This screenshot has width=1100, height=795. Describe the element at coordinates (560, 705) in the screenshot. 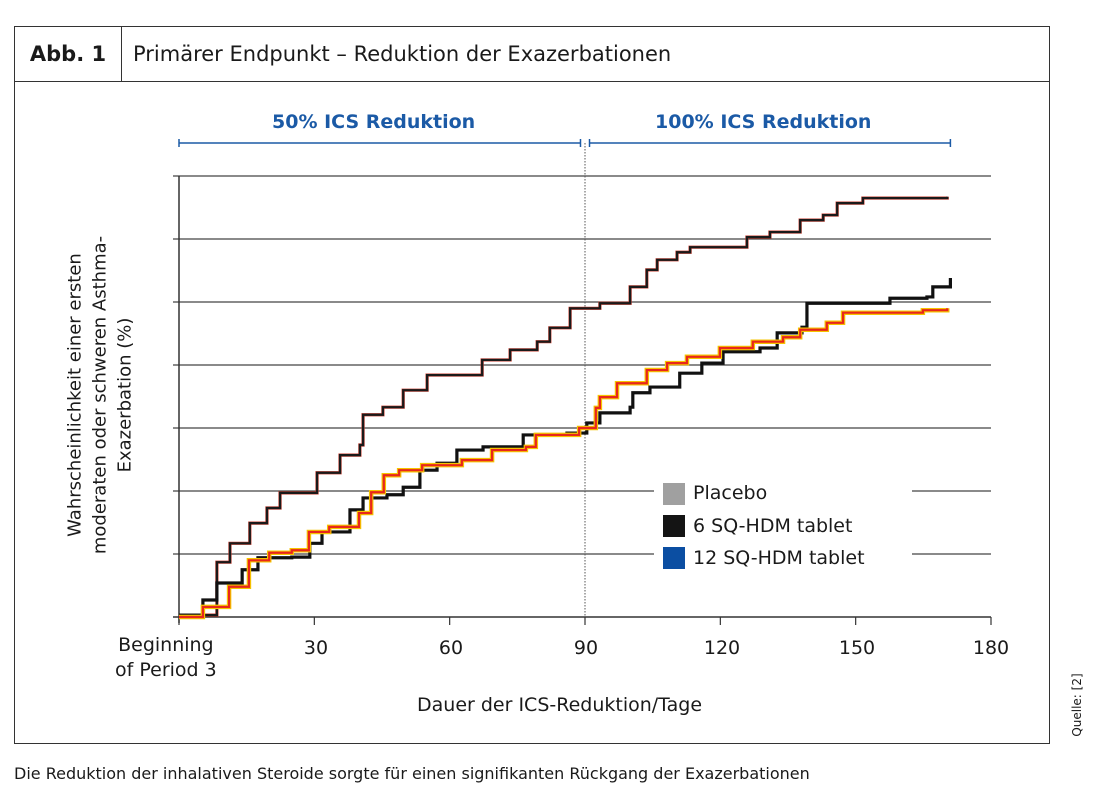

I see `x-axis-label: Dauer der ICS-Reduktion/Tage` at that location.